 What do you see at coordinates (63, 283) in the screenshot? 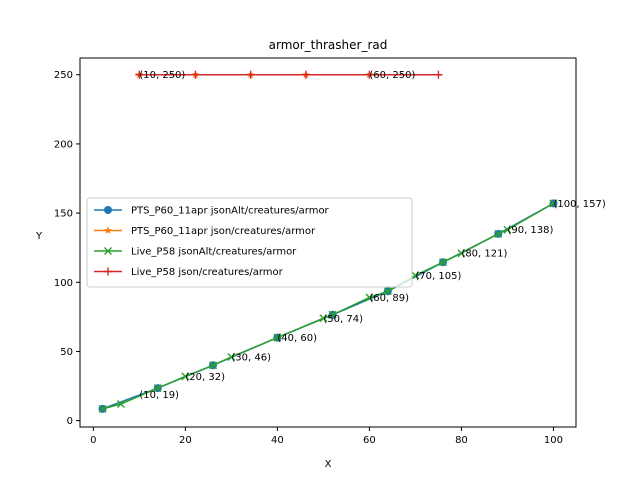
I see `y-tick-label: 100` at bounding box center [63, 283].